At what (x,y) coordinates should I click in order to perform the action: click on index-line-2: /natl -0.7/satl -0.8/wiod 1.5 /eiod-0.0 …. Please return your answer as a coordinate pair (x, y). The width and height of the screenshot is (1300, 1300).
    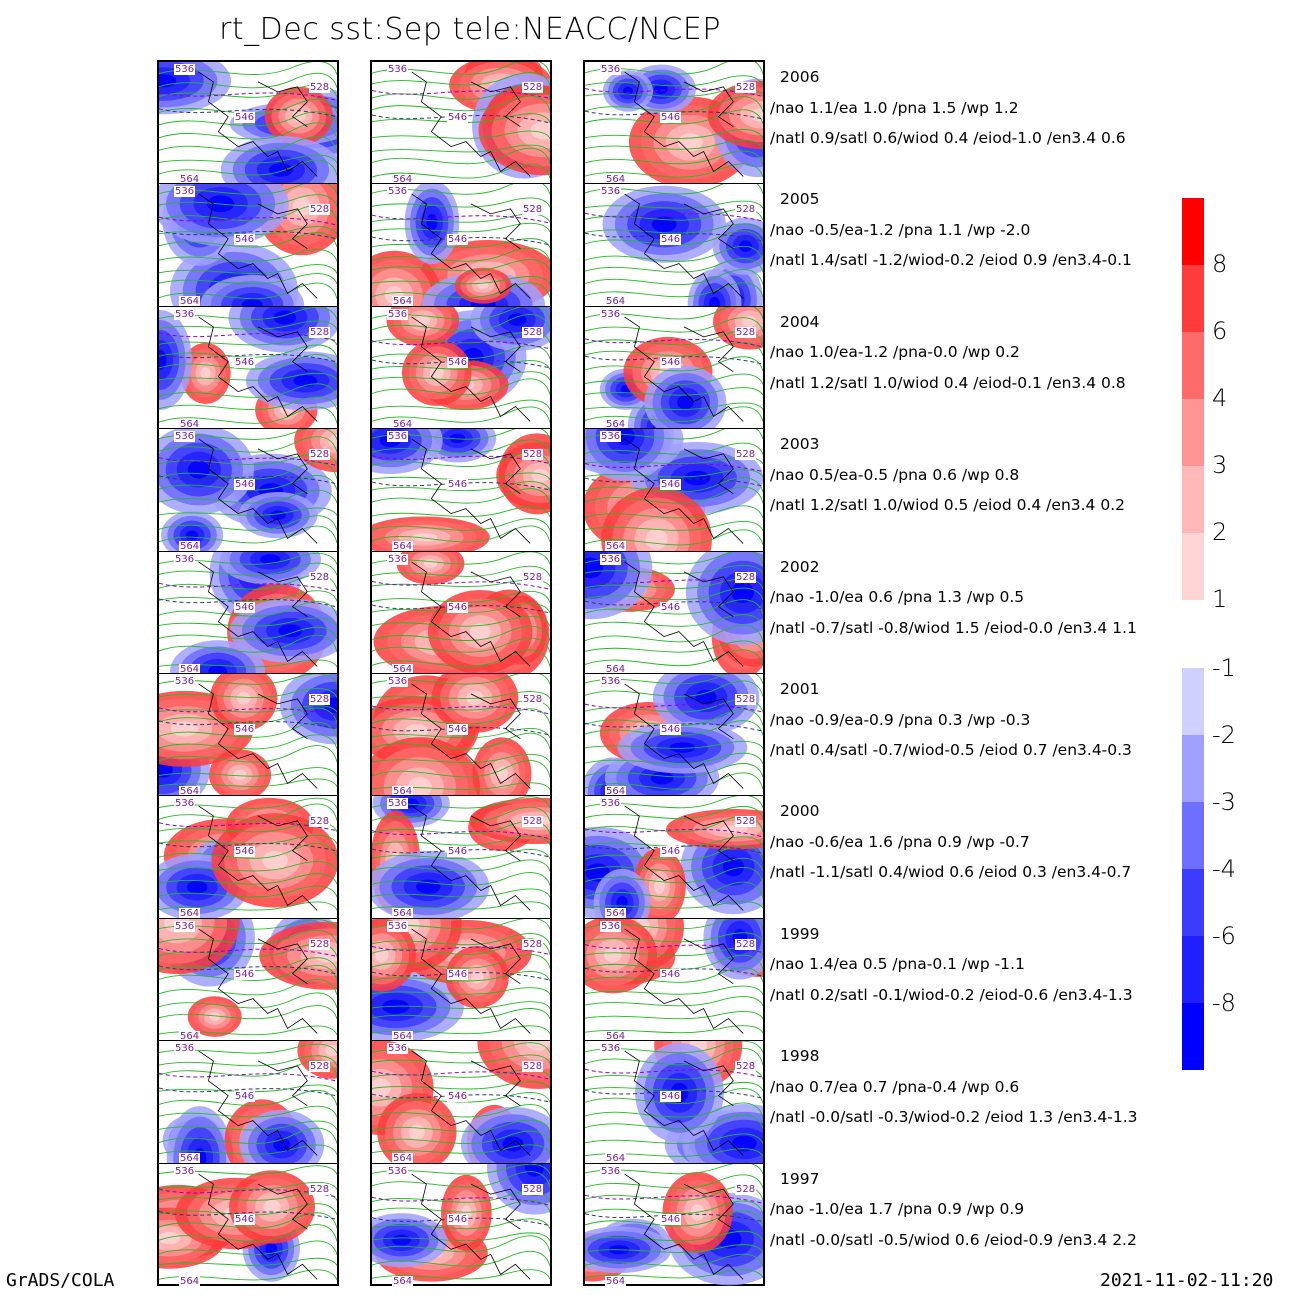
    Looking at the image, I should click on (953, 627).